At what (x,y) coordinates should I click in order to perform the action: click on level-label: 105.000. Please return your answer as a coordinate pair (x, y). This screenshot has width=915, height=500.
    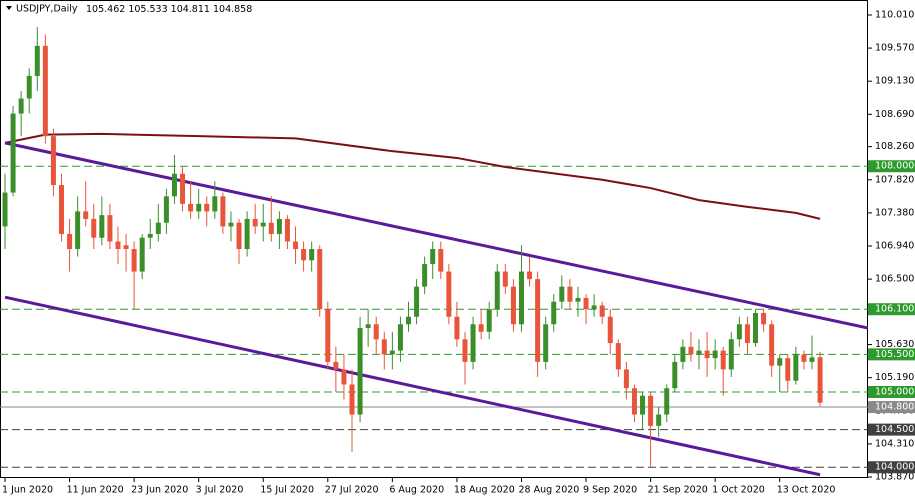
    Looking at the image, I should click on (894, 391).